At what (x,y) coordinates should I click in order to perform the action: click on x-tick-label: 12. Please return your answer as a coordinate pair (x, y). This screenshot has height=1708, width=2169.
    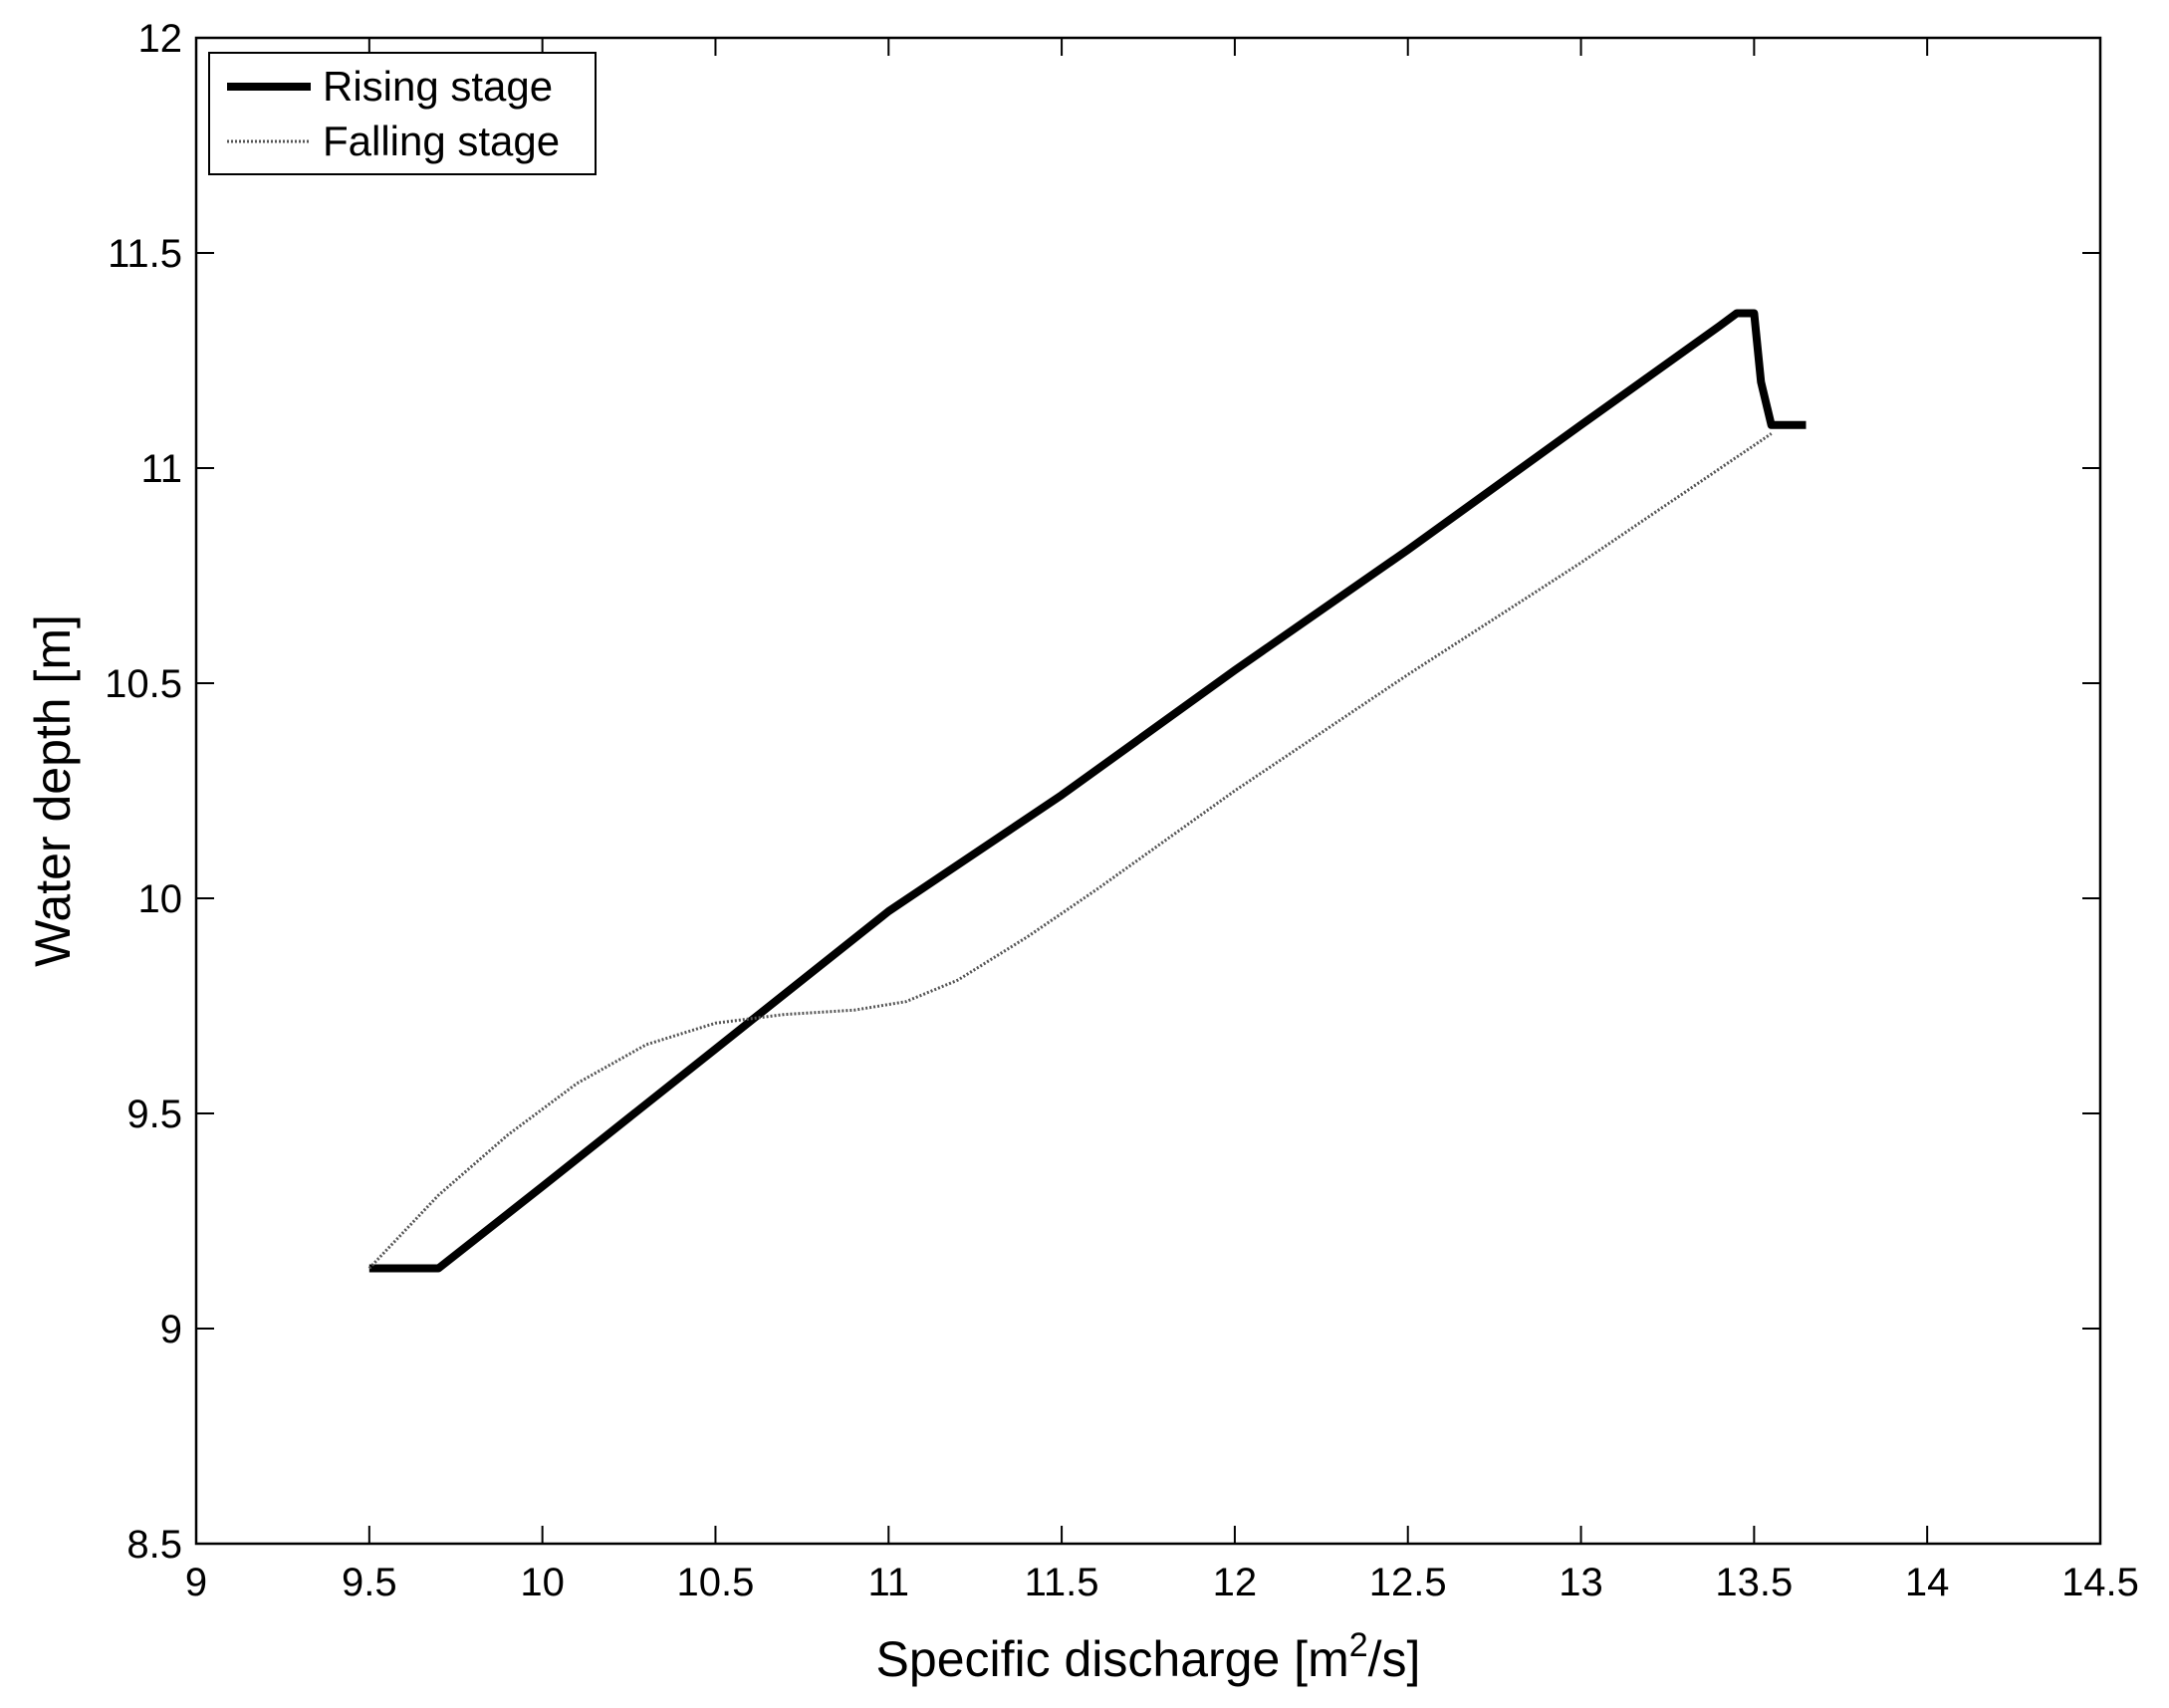
    Looking at the image, I should click on (1235, 1582).